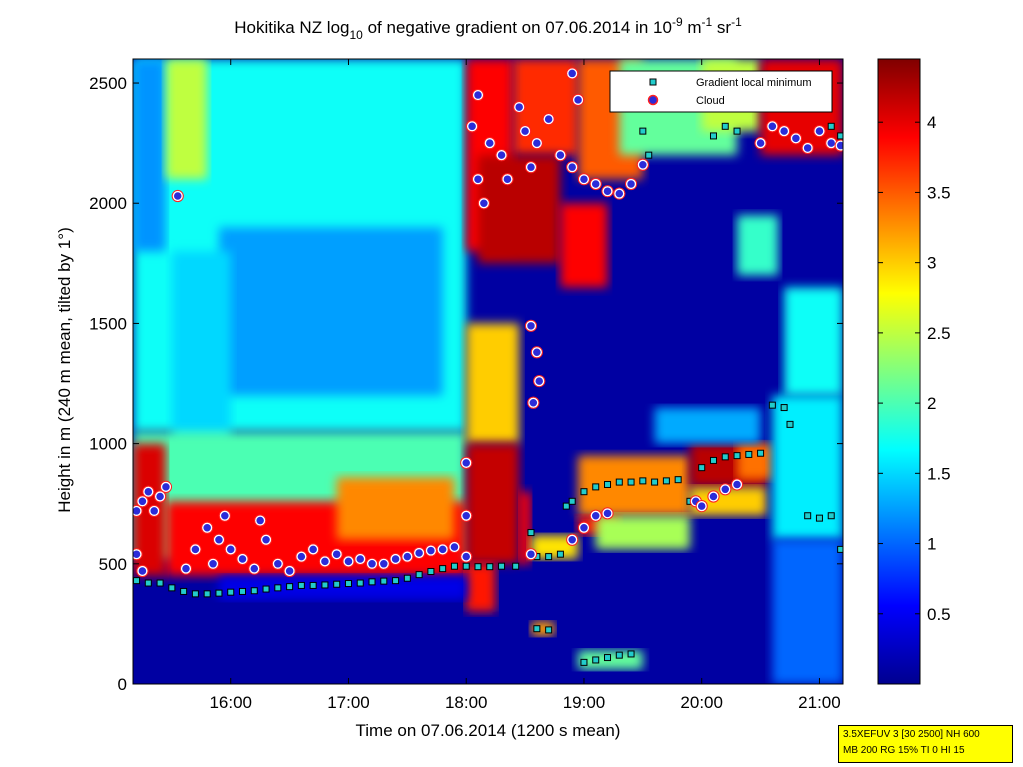 This screenshot has width=1023, height=767. What do you see at coordinates (584, 702) in the screenshot?
I see `x-tick-label: 19:00` at bounding box center [584, 702].